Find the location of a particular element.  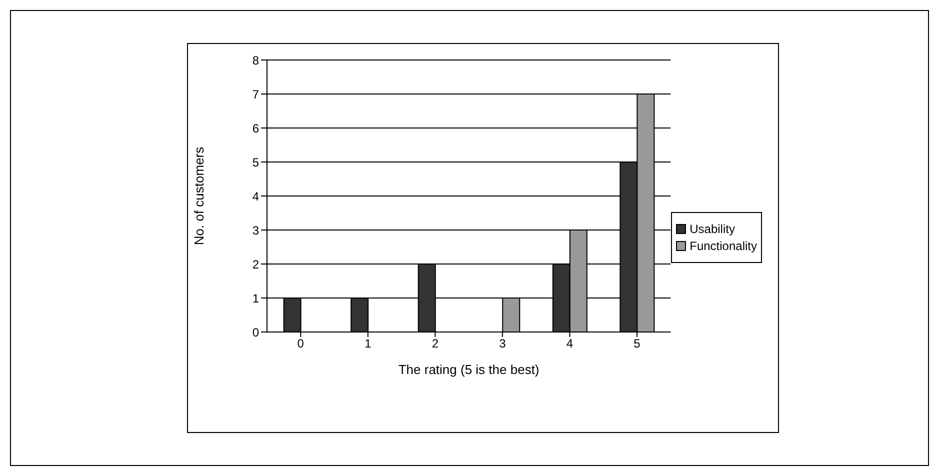

legend-label: Usability is located at coordinates (712, 229).